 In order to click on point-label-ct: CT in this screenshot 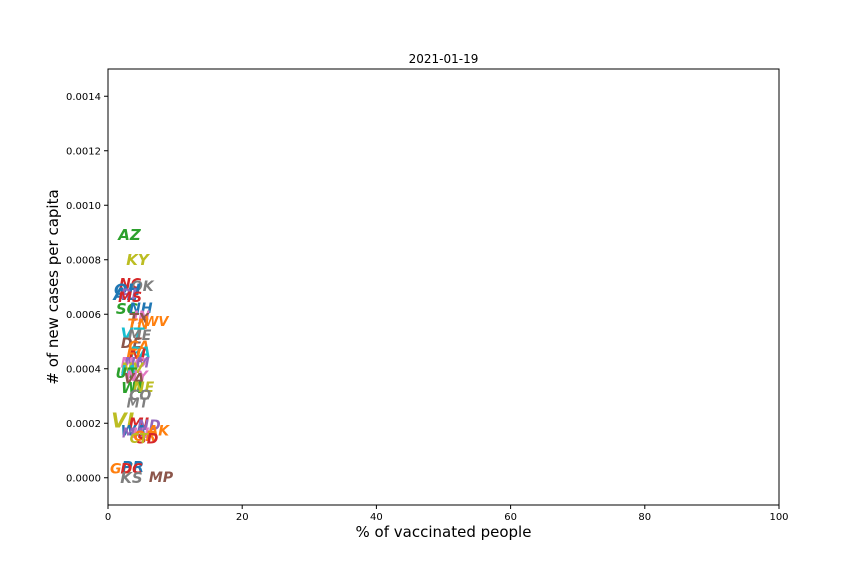, I will do `click(140, 439)`.